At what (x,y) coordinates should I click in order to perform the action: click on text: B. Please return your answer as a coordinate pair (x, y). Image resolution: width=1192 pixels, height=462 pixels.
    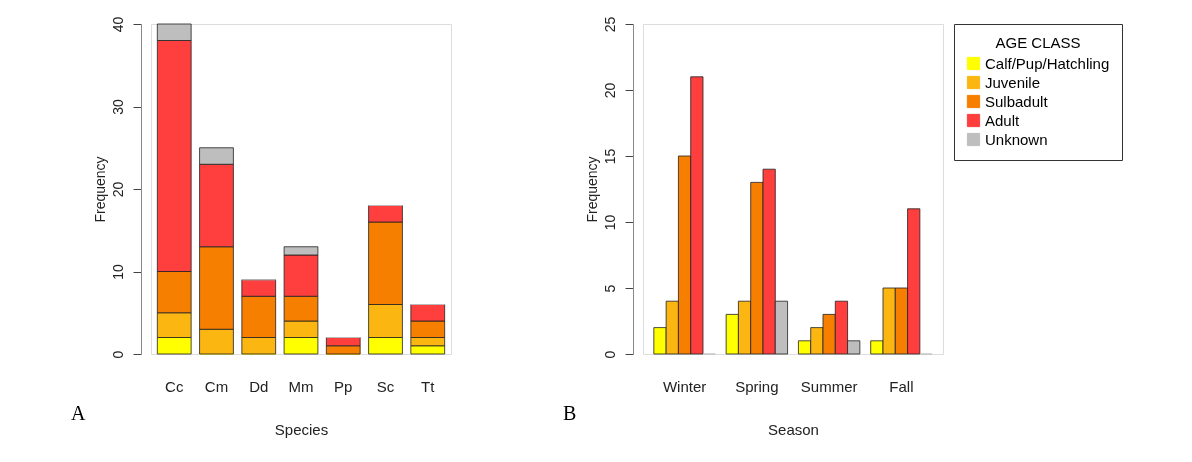
    Looking at the image, I should click on (570, 413).